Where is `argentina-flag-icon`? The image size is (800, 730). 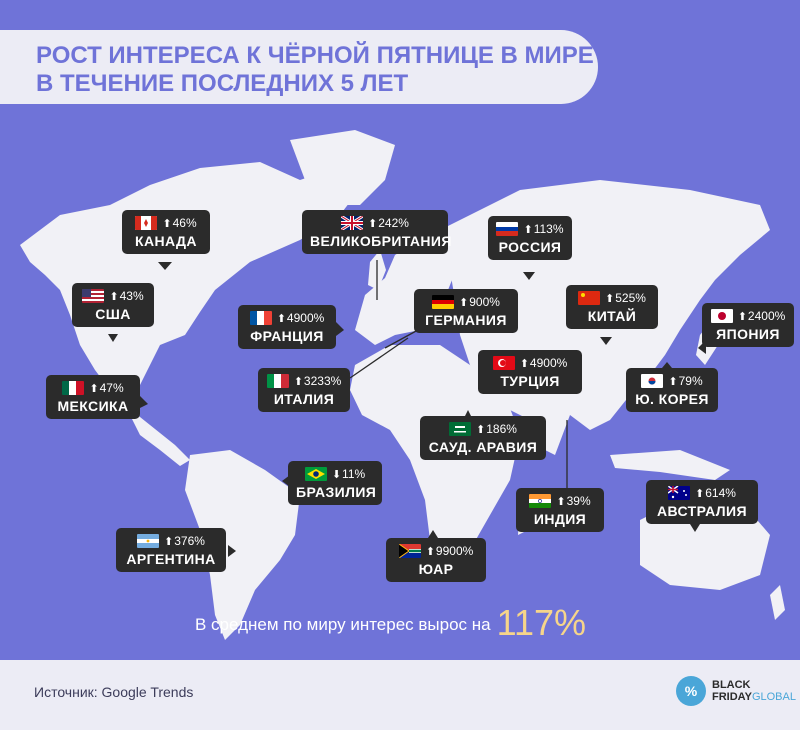 argentina-flag-icon is located at coordinates (148, 541).